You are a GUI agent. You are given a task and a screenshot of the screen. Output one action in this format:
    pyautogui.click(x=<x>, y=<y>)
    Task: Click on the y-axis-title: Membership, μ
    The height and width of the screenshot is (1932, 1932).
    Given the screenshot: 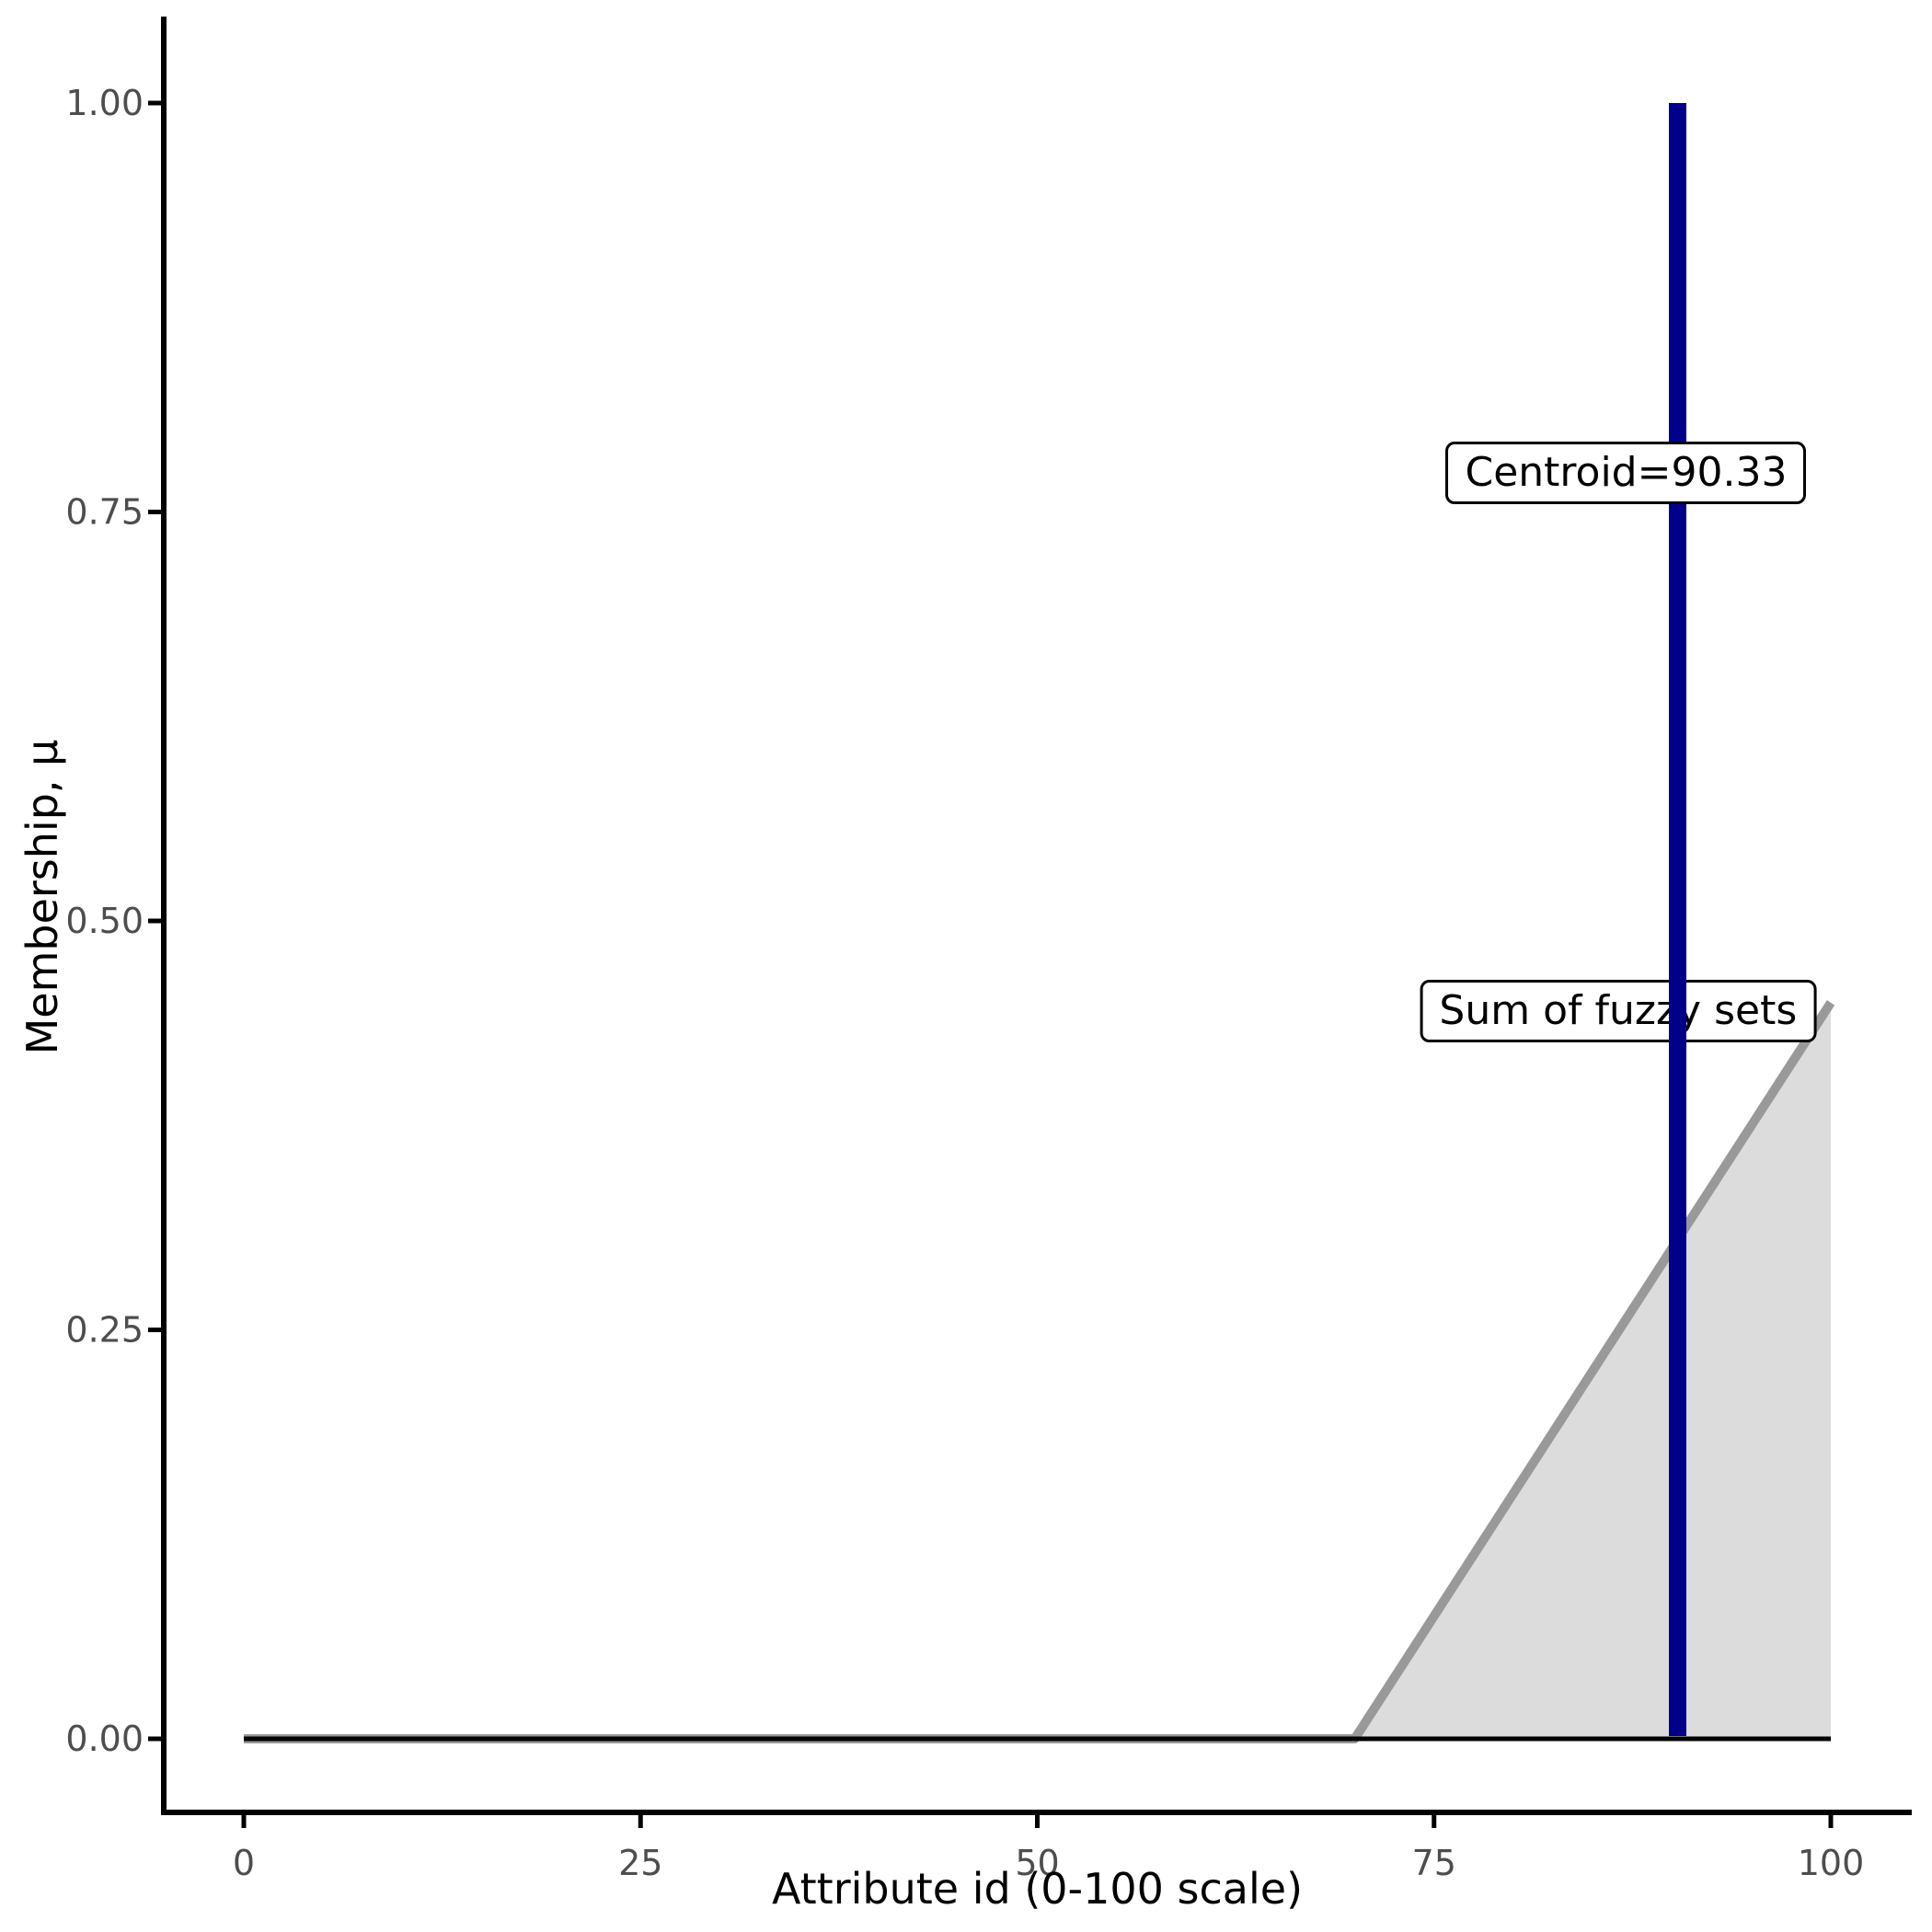 What is the action you would take?
    pyautogui.click(x=42, y=897)
    